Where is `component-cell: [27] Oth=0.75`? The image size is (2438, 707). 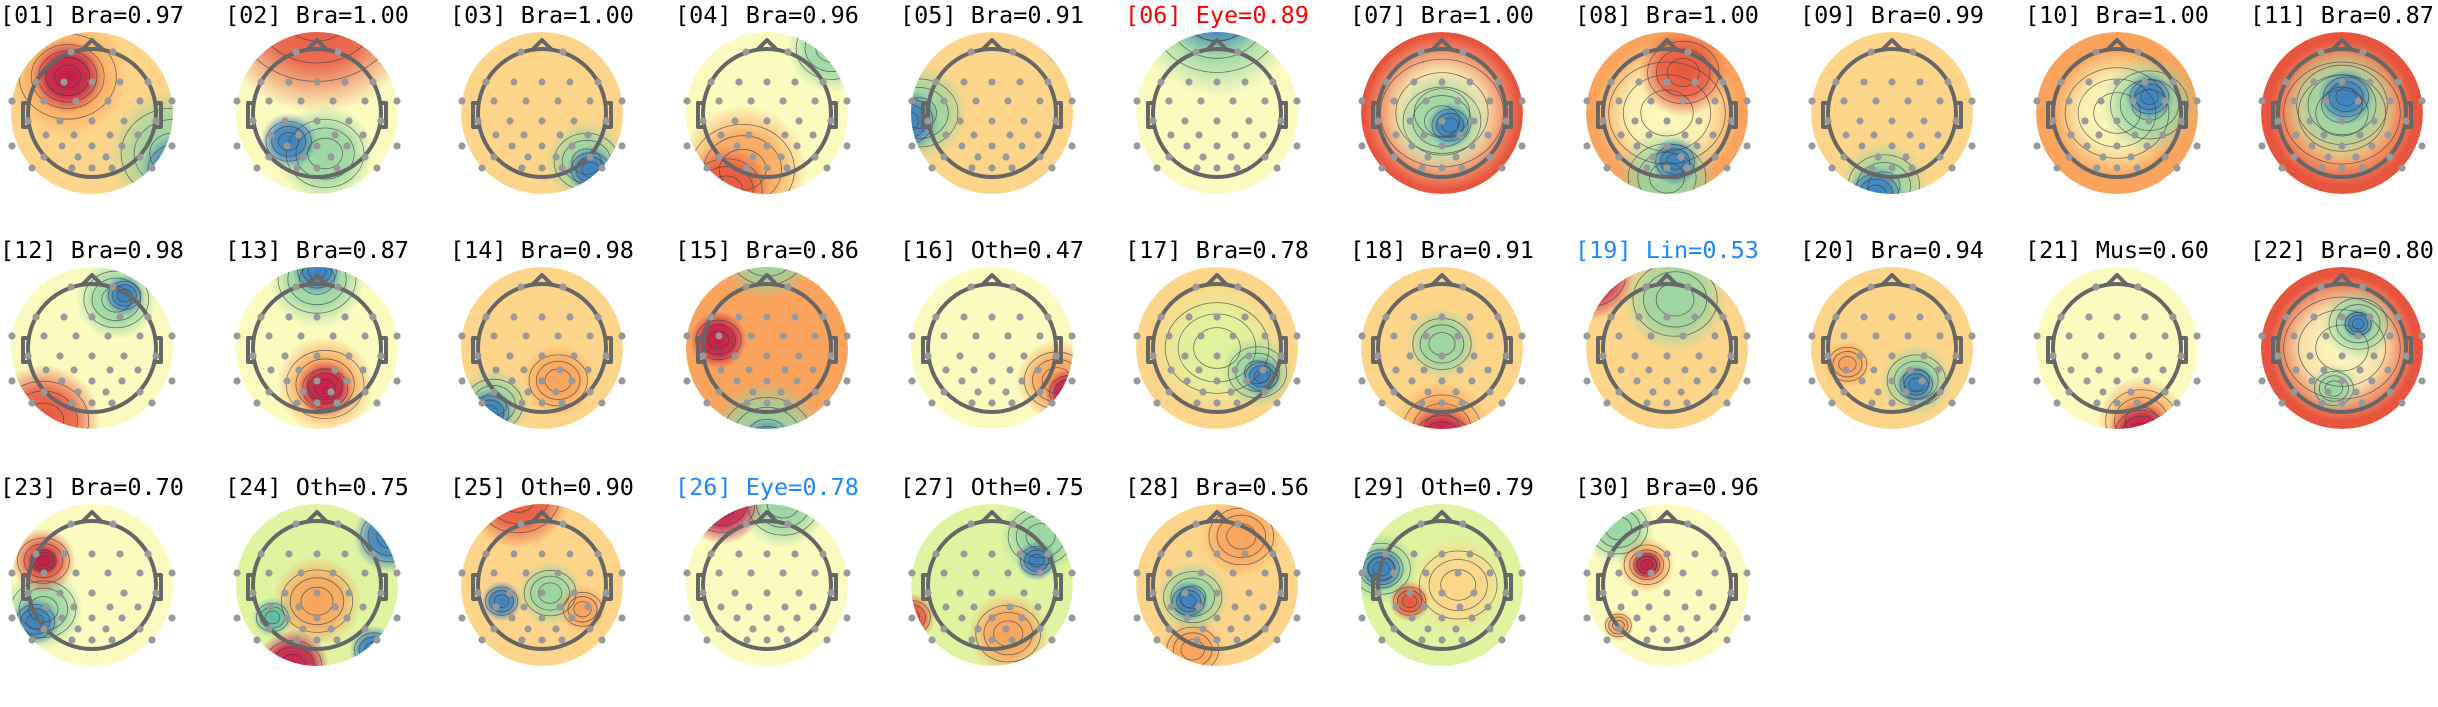 component-cell: [27] Oth=0.75 is located at coordinates (1012, 589).